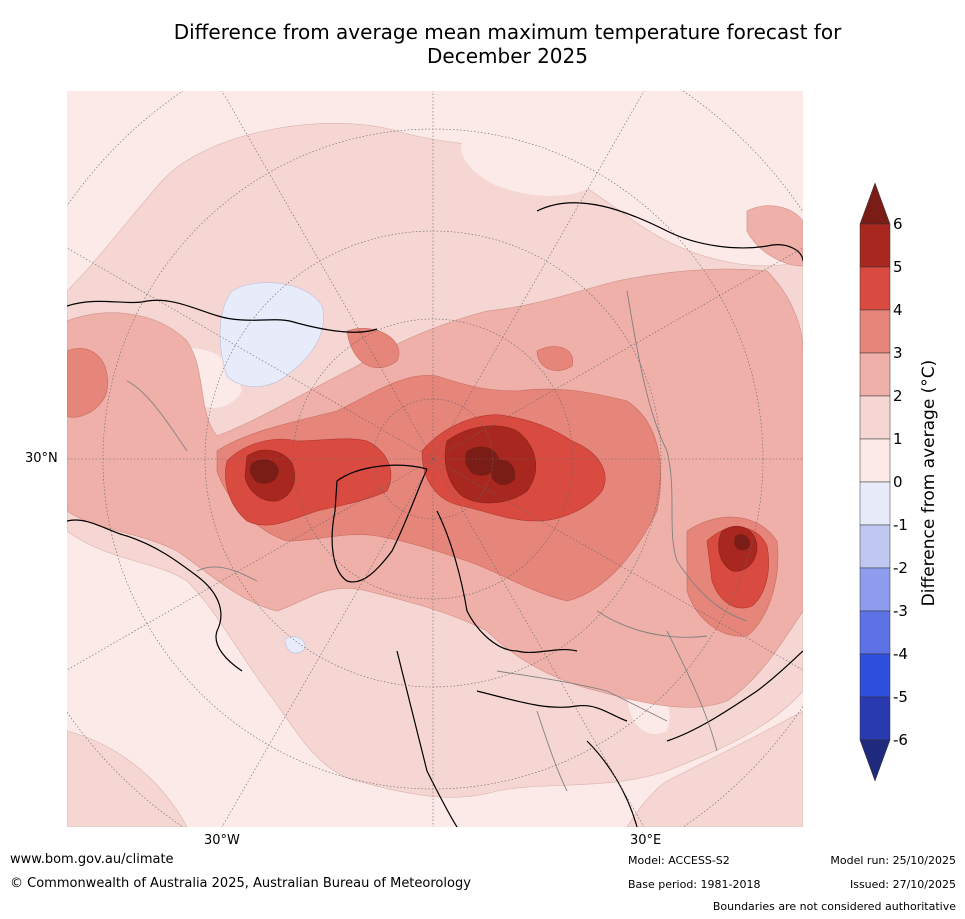 The image size is (965, 919). I want to click on anomaly-above-6-regions, so click(500, 498).